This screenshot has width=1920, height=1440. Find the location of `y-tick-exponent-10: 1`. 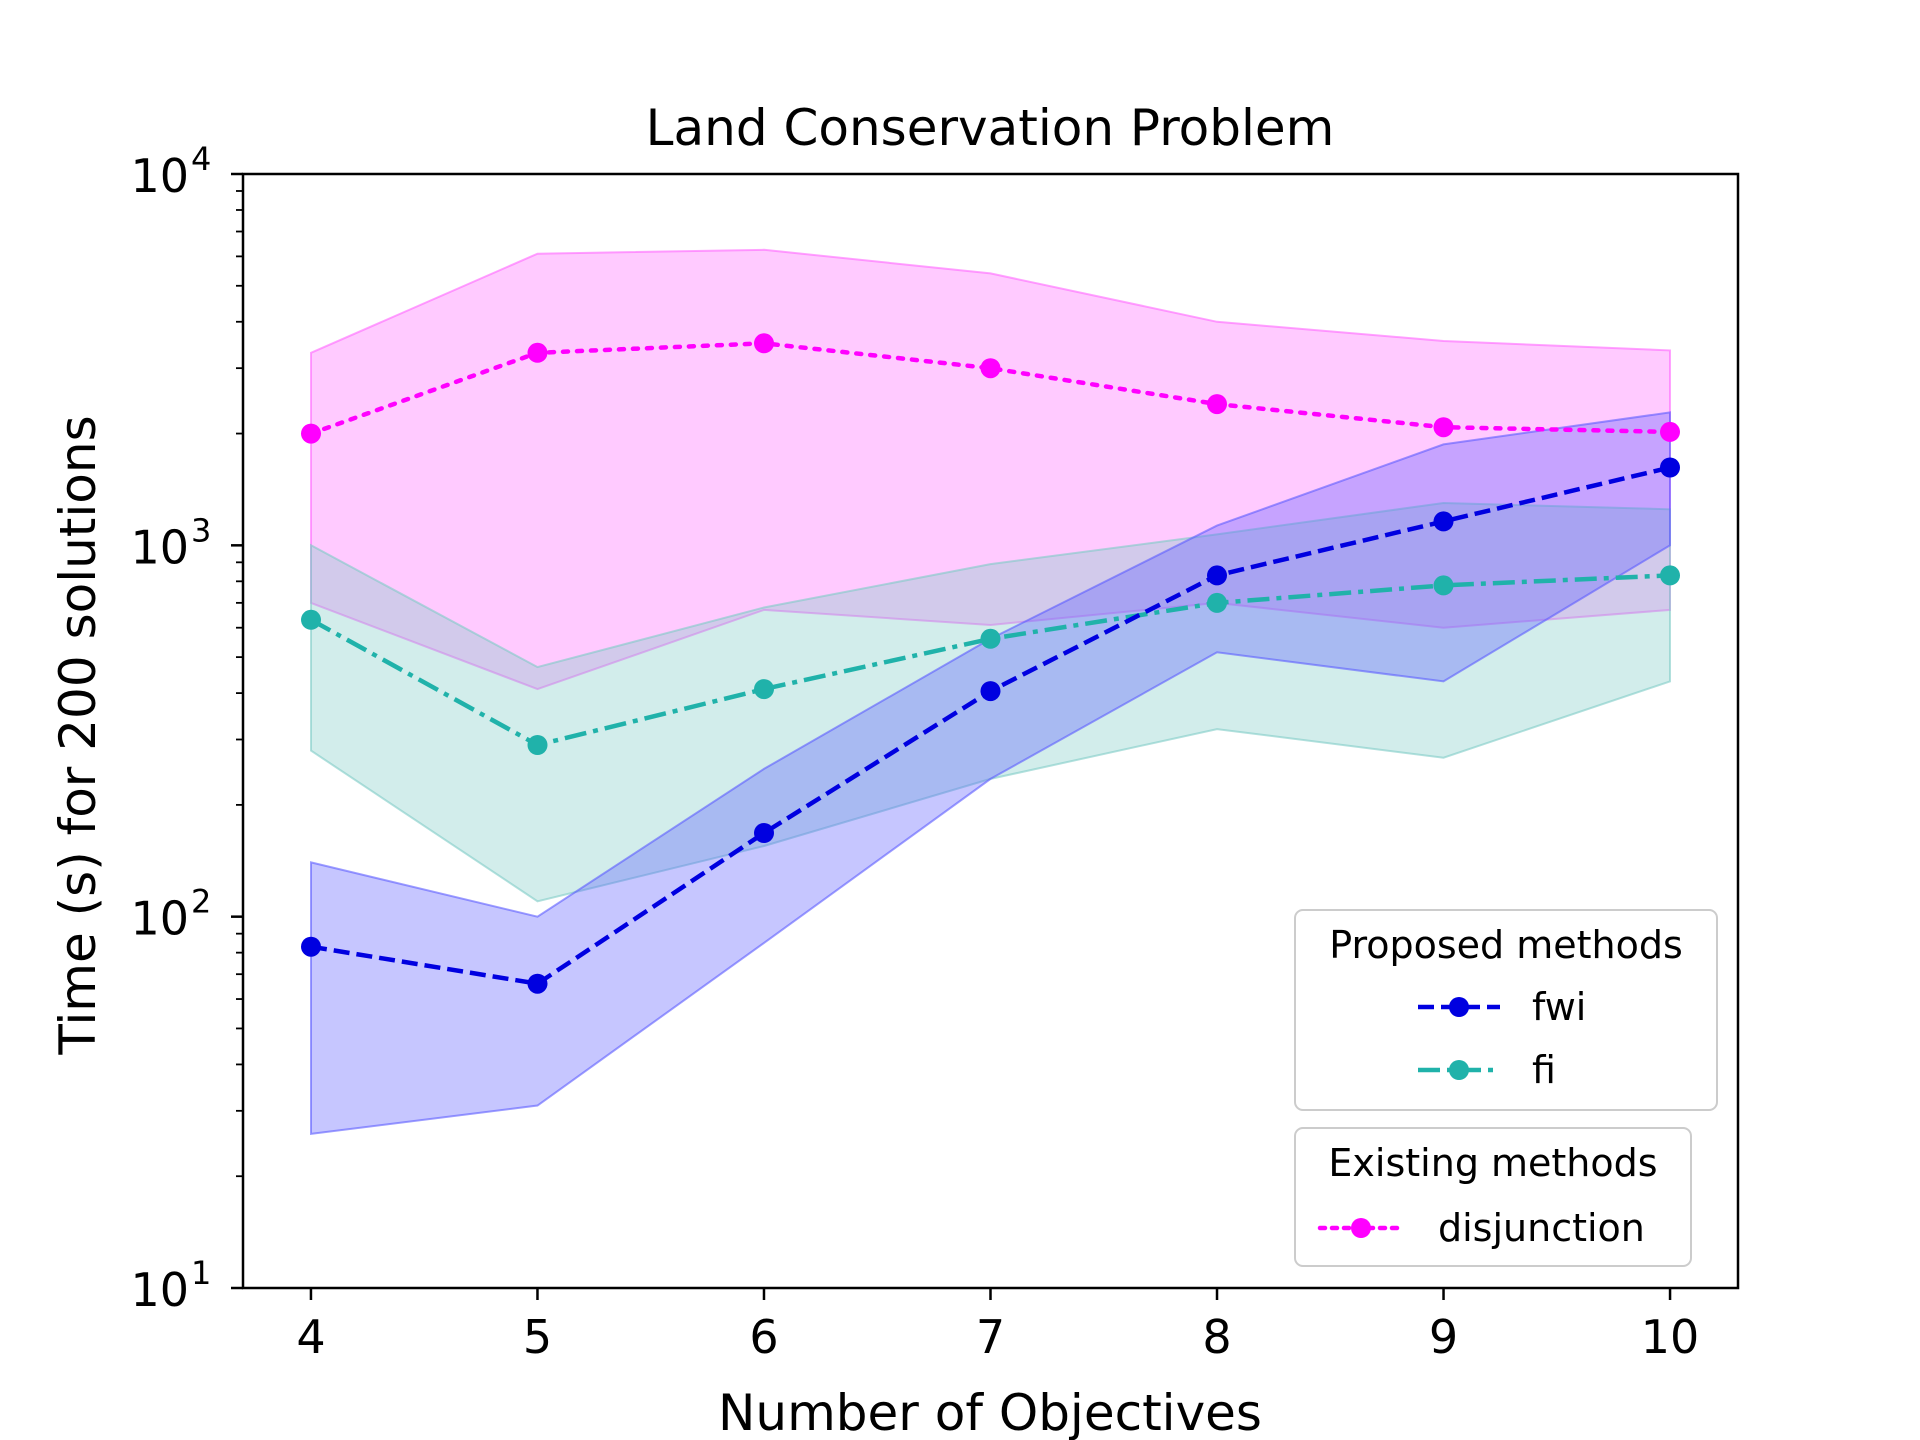

y-tick-exponent-10: 1 is located at coordinates (201, 1273).